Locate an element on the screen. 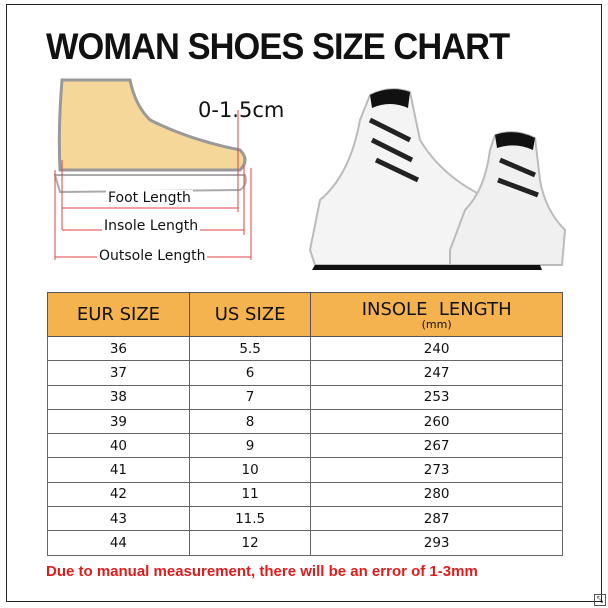 This screenshot has width=608, height=608. table-row: 42 11 280 is located at coordinates (305, 494).